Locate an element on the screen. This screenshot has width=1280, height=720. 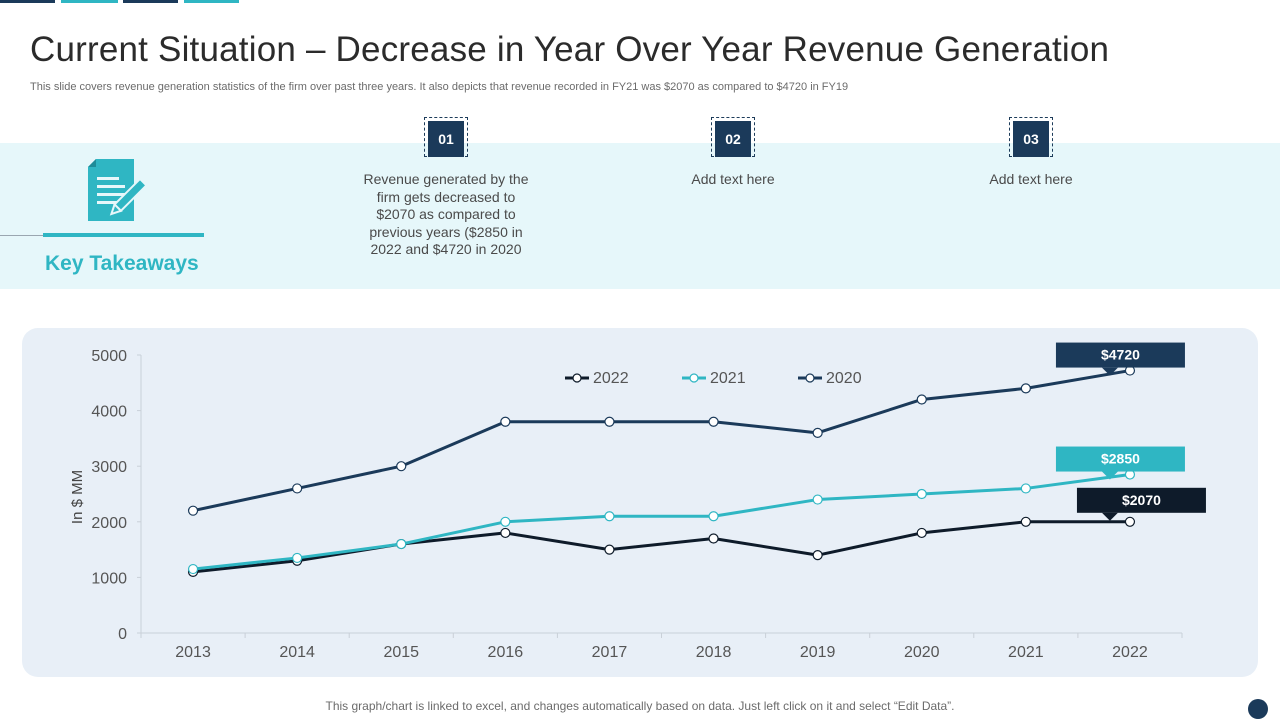
callout-label-2020: $4720 is located at coordinates (1120, 355).